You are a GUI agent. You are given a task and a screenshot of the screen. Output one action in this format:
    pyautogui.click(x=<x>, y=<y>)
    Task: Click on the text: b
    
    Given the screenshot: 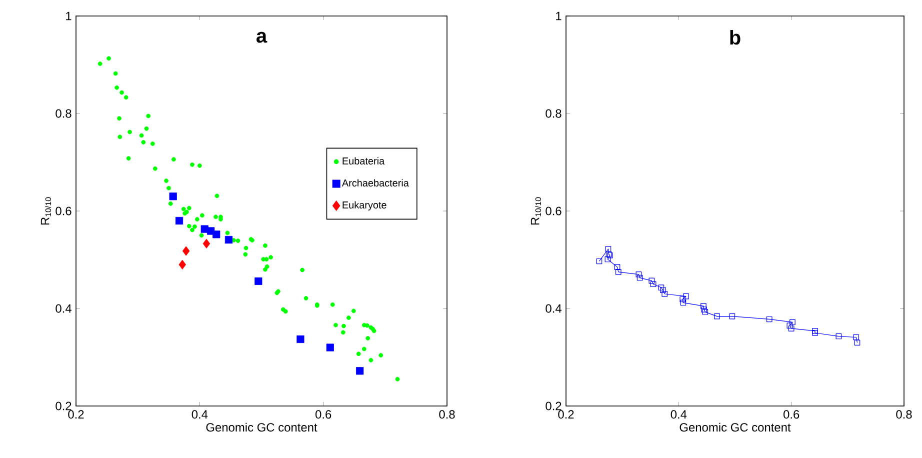 What is the action you would take?
    pyautogui.click(x=735, y=37)
    